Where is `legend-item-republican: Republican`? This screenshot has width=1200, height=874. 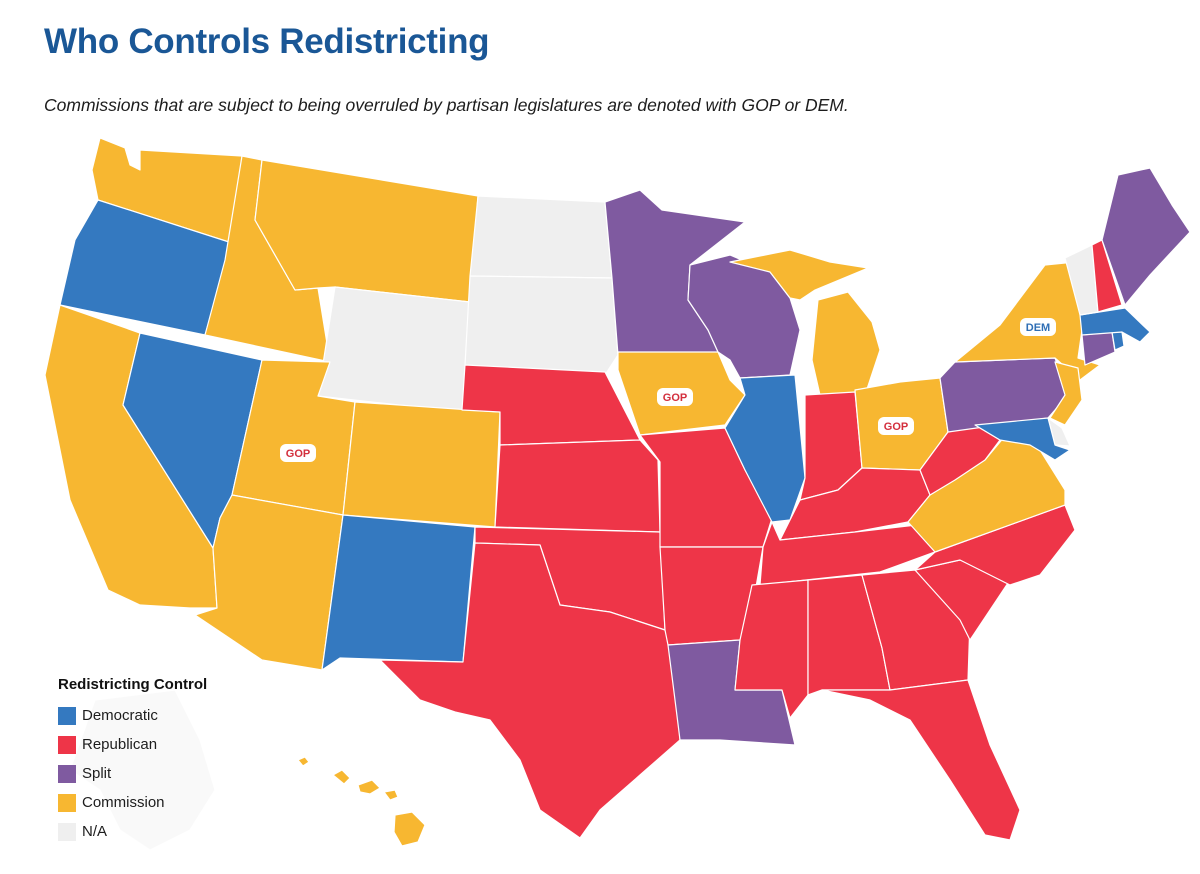
legend-item-republican: Republican is located at coordinates (132, 744).